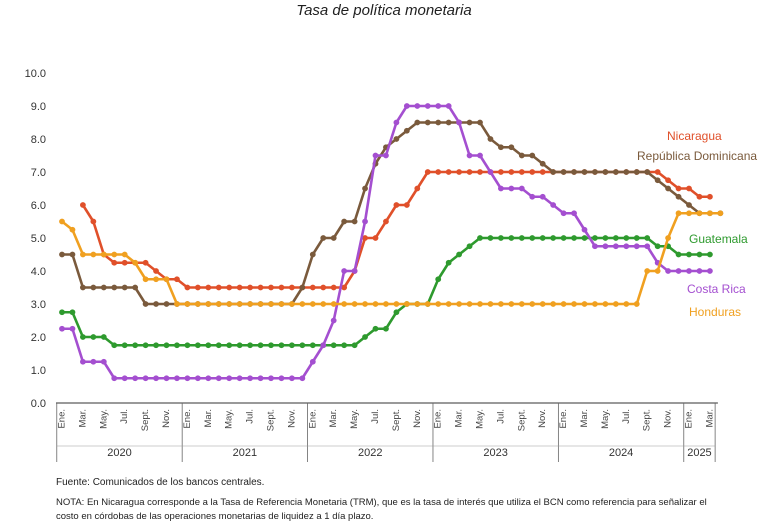 The height and width of the screenshot is (527, 768). Describe the element at coordinates (354, 419) in the screenshot. I see `month-tick-label: May.` at that location.